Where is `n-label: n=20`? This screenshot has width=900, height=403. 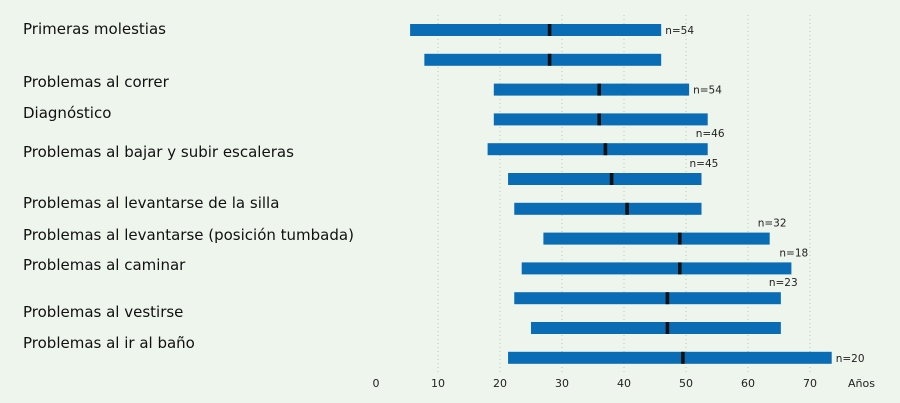
n-label: n=20 is located at coordinates (850, 359).